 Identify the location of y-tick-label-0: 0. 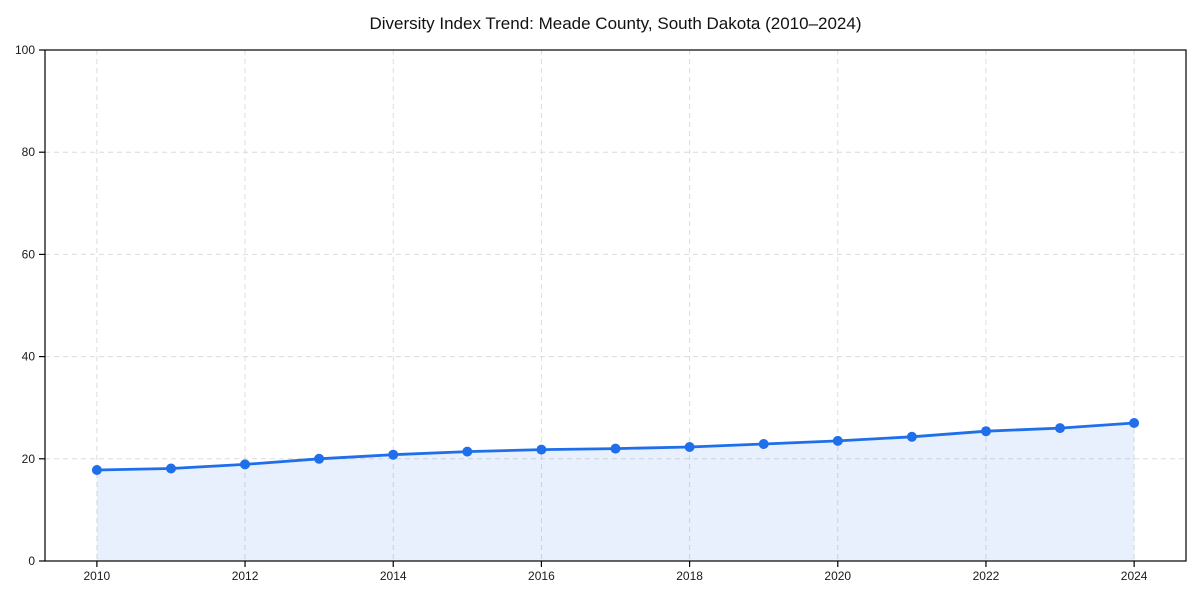
(31, 561).